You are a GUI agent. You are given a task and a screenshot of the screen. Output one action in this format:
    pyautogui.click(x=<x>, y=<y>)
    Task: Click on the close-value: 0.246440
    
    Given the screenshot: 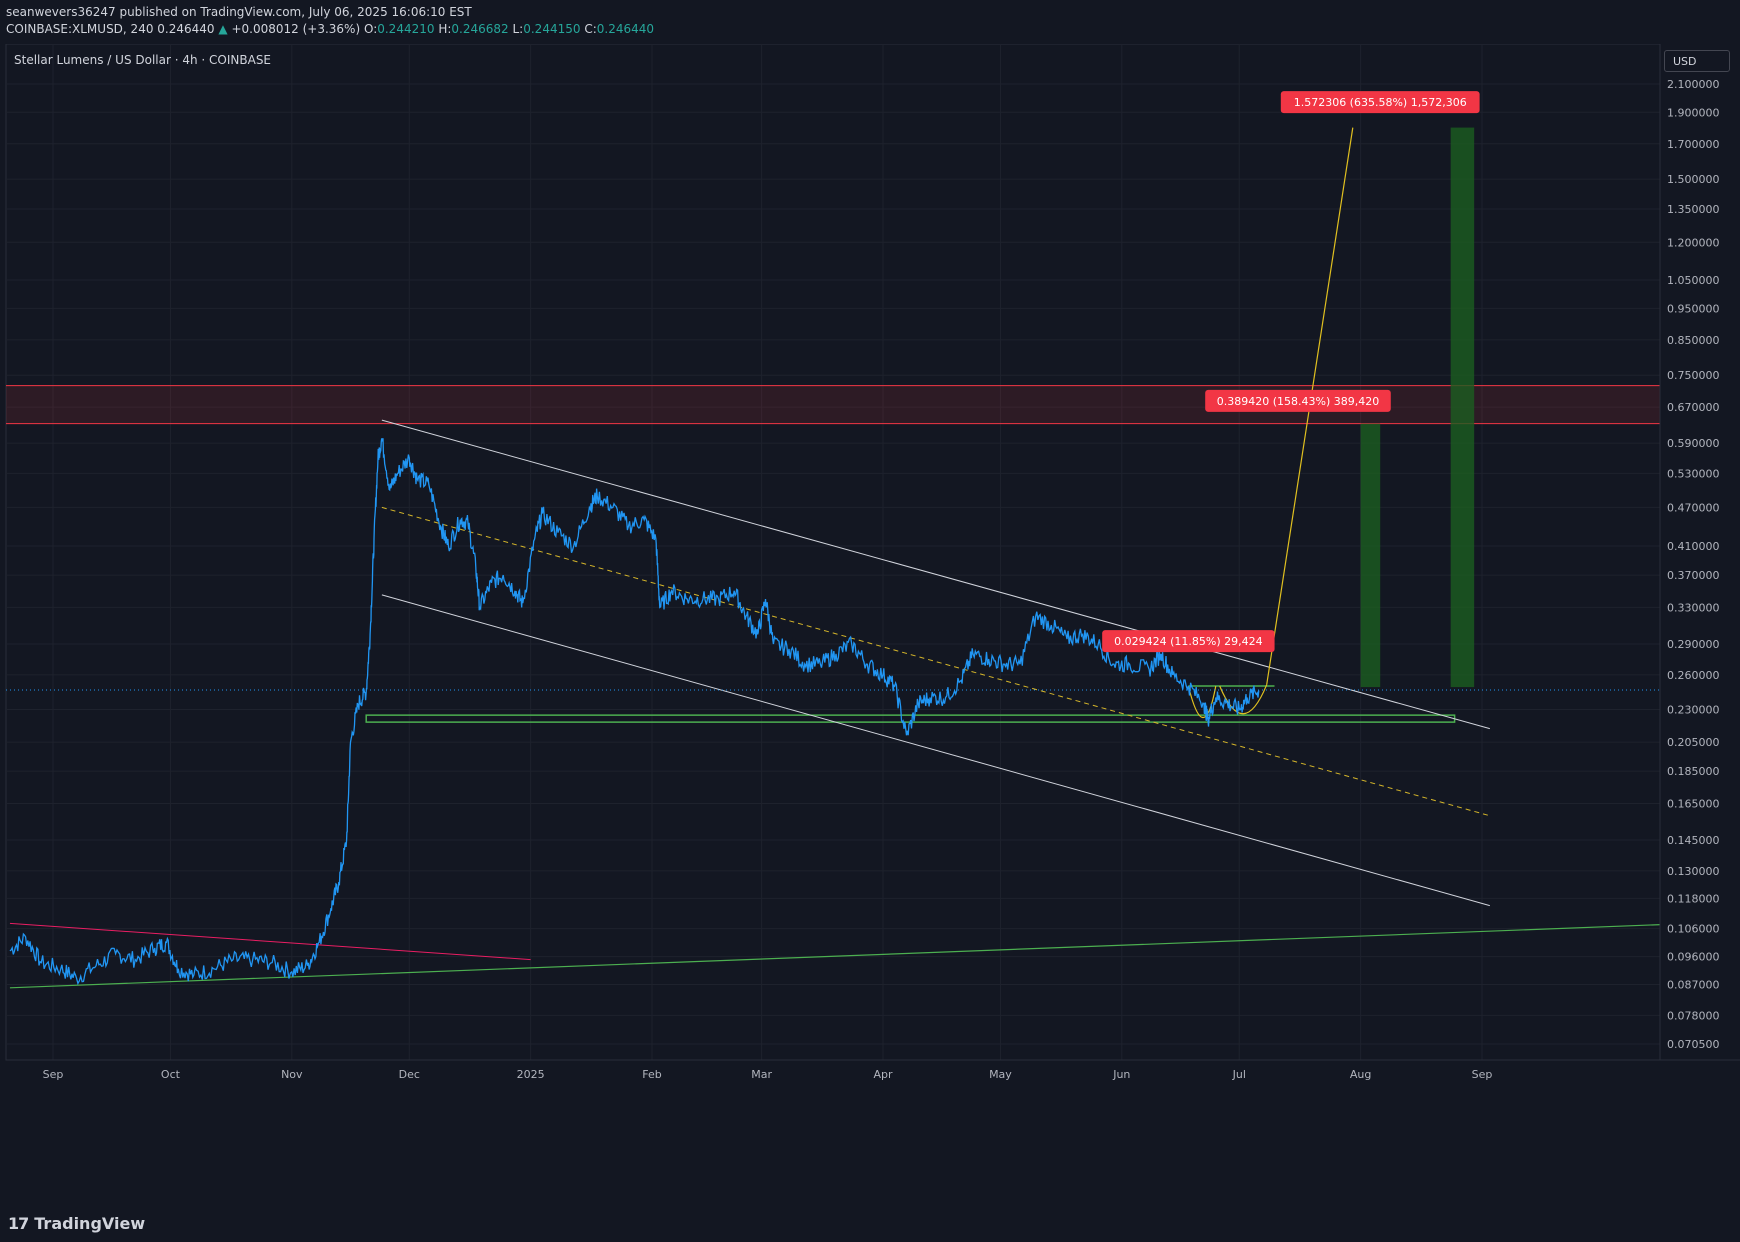 What is the action you would take?
    pyautogui.click(x=625, y=29)
    